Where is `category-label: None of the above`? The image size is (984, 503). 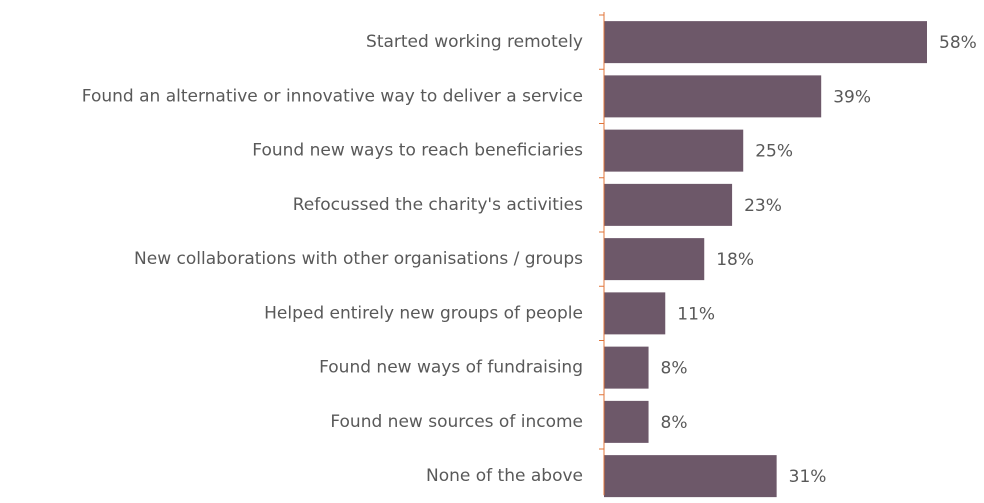 category-label: None of the above is located at coordinates (504, 476).